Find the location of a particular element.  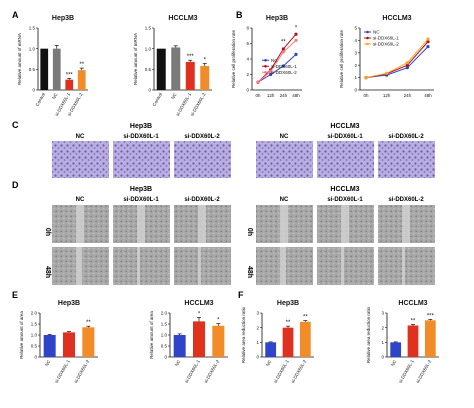

y-tick-label: 2.0 is located at coordinates (34, 313).